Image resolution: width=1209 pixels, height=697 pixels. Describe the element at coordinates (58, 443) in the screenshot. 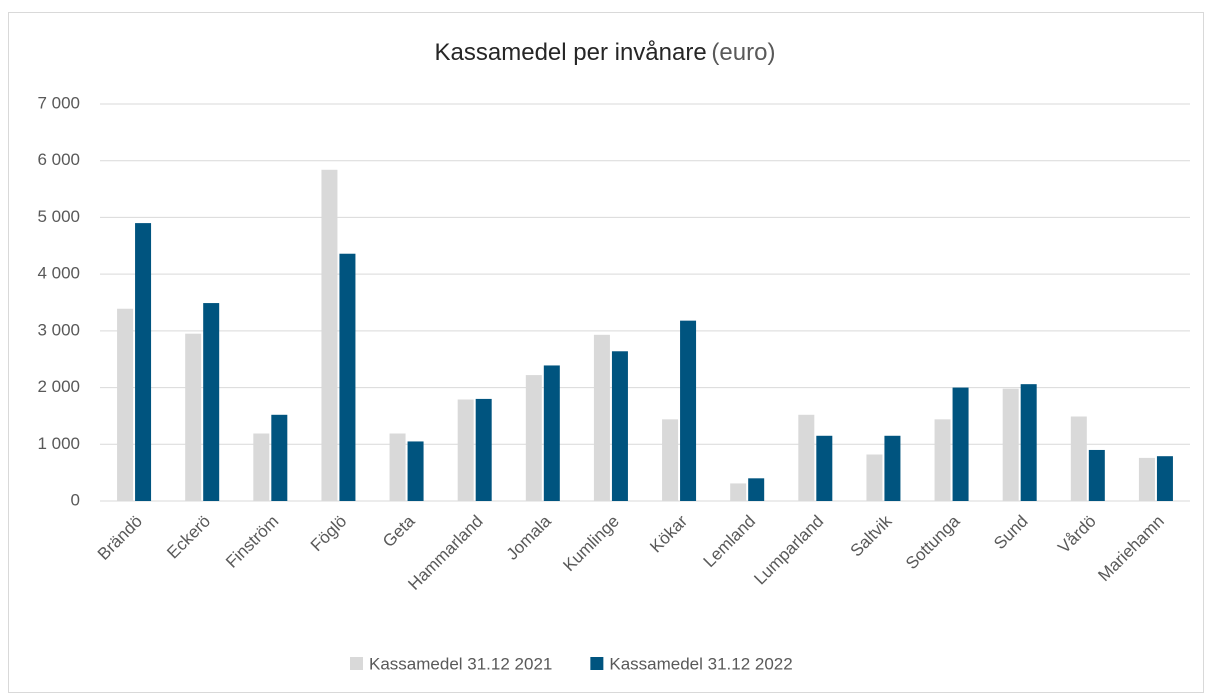

I see `y-tick-label: 1 000` at that location.